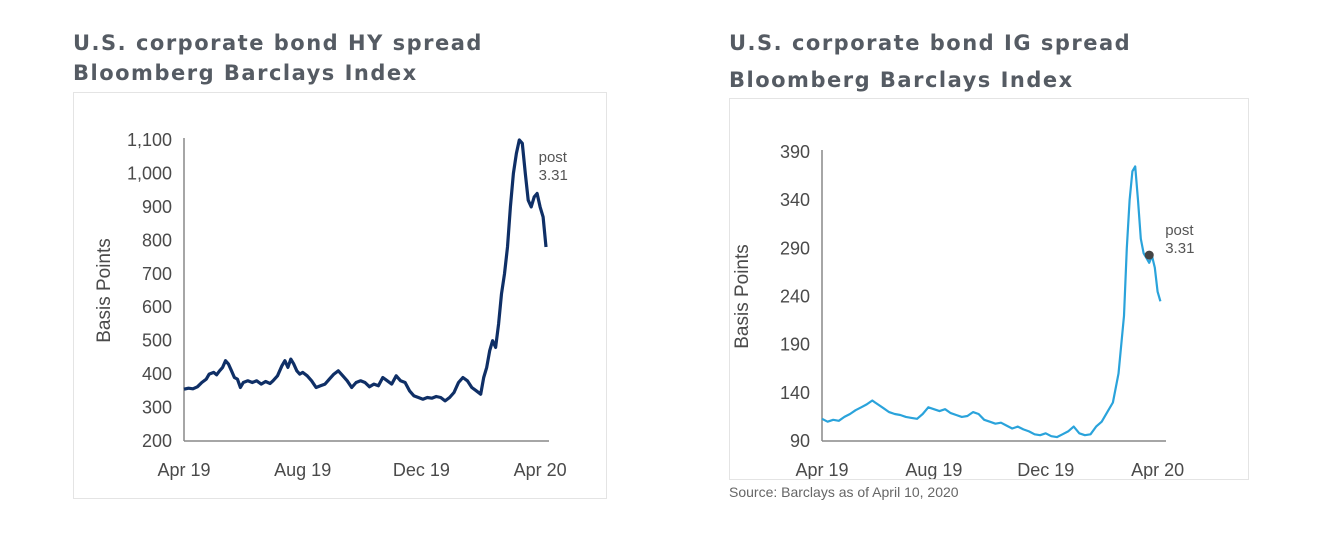 The width and height of the screenshot is (1342, 551). I want to click on hy-annotation-line2: 3.31, so click(553, 175).